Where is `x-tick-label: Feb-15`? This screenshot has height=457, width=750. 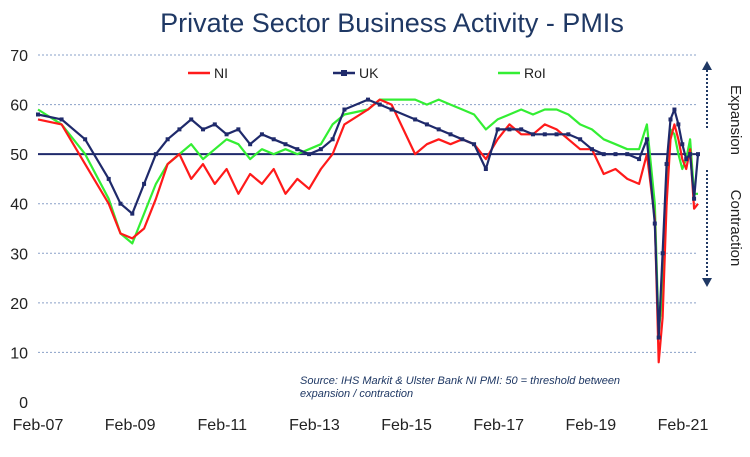
x-tick-label: Feb-15 is located at coordinates (406, 425).